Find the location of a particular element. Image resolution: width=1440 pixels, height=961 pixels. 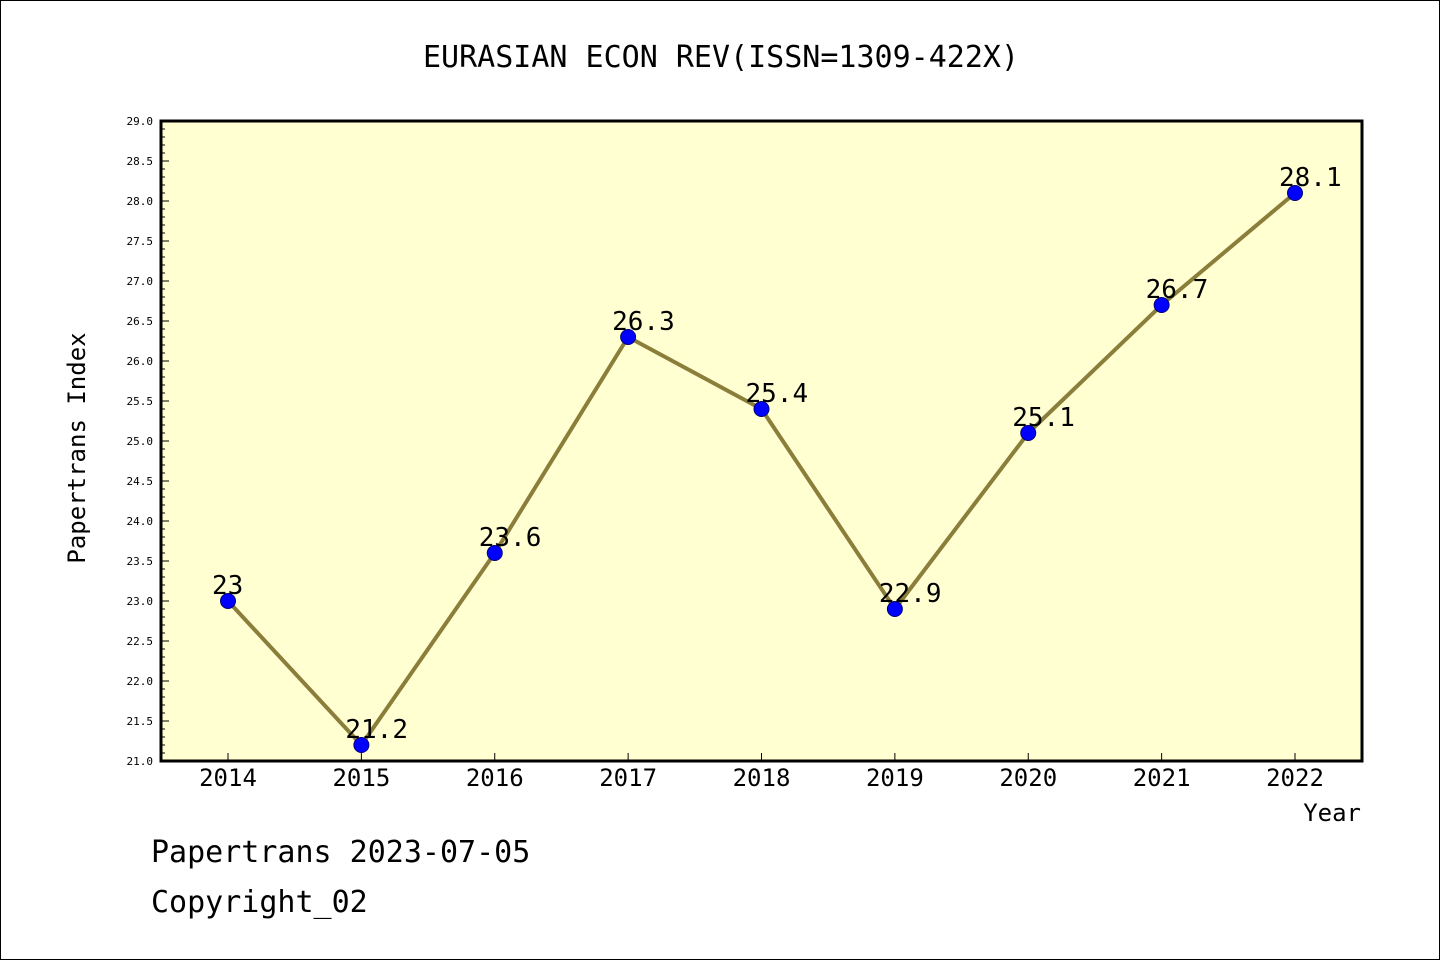

y-tick-label: 29.0 is located at coordinates (140, 121).